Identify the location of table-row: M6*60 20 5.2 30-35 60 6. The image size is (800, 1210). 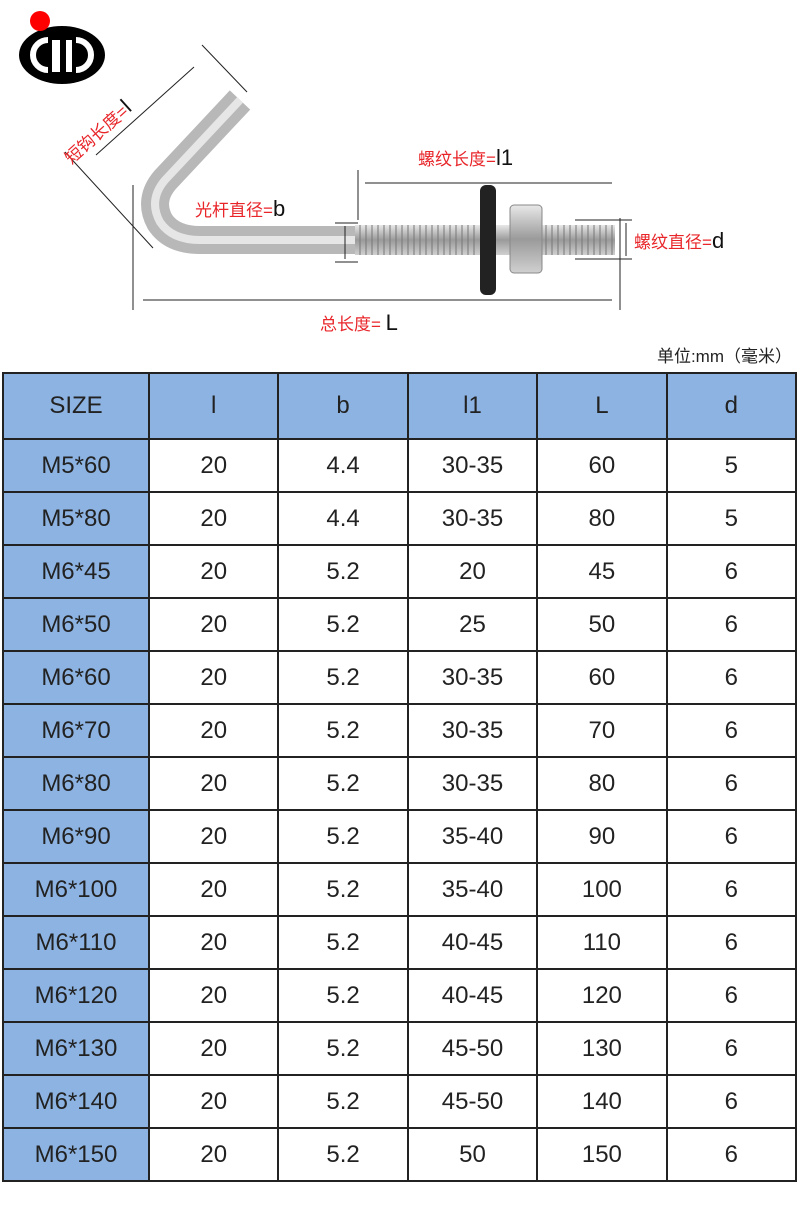
(400, 677).